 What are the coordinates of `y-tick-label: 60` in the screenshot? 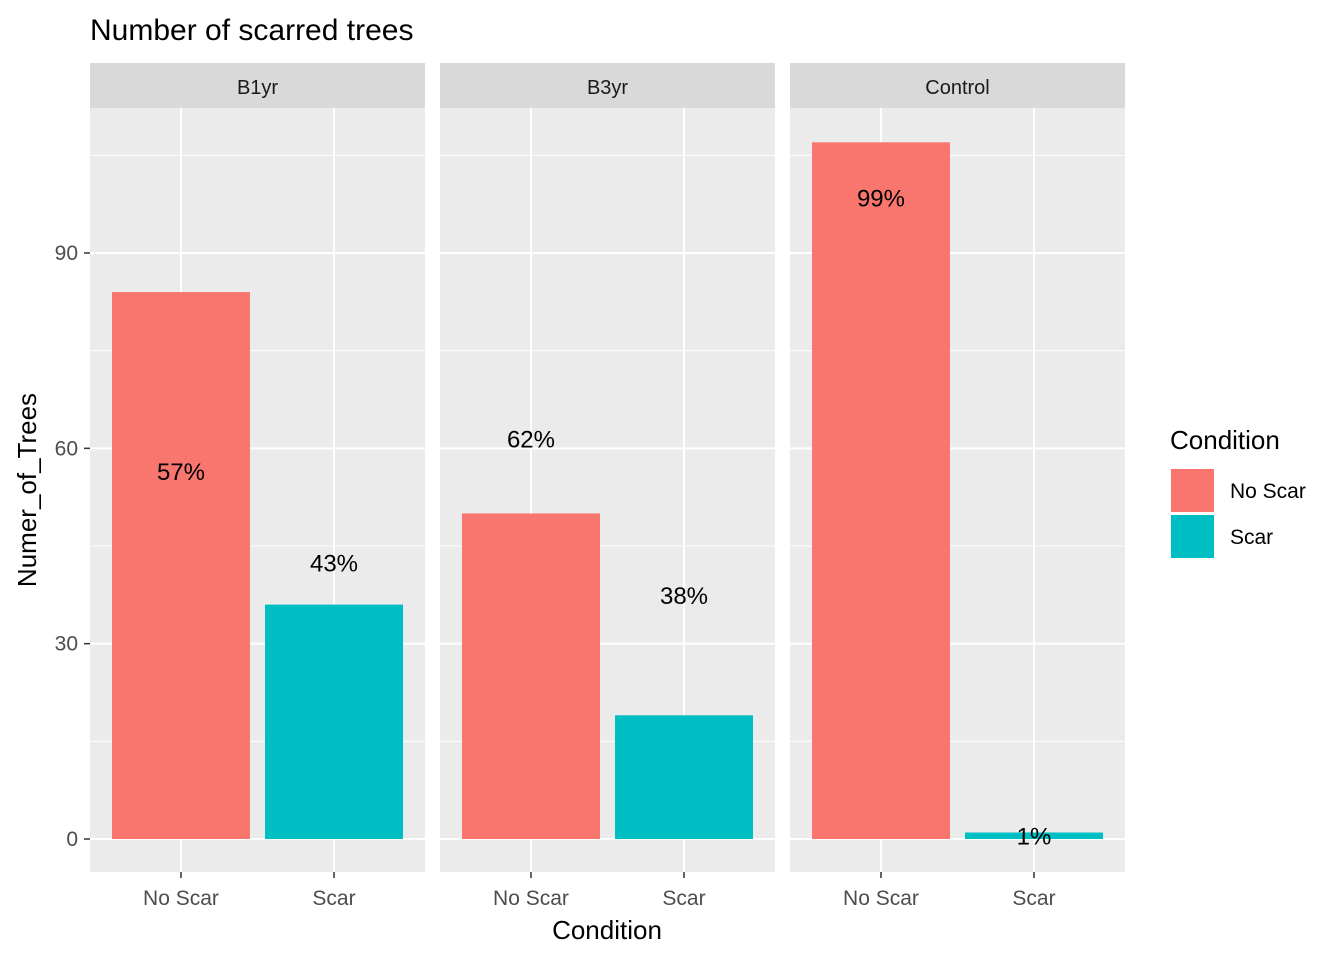 It's located at (66, 448).